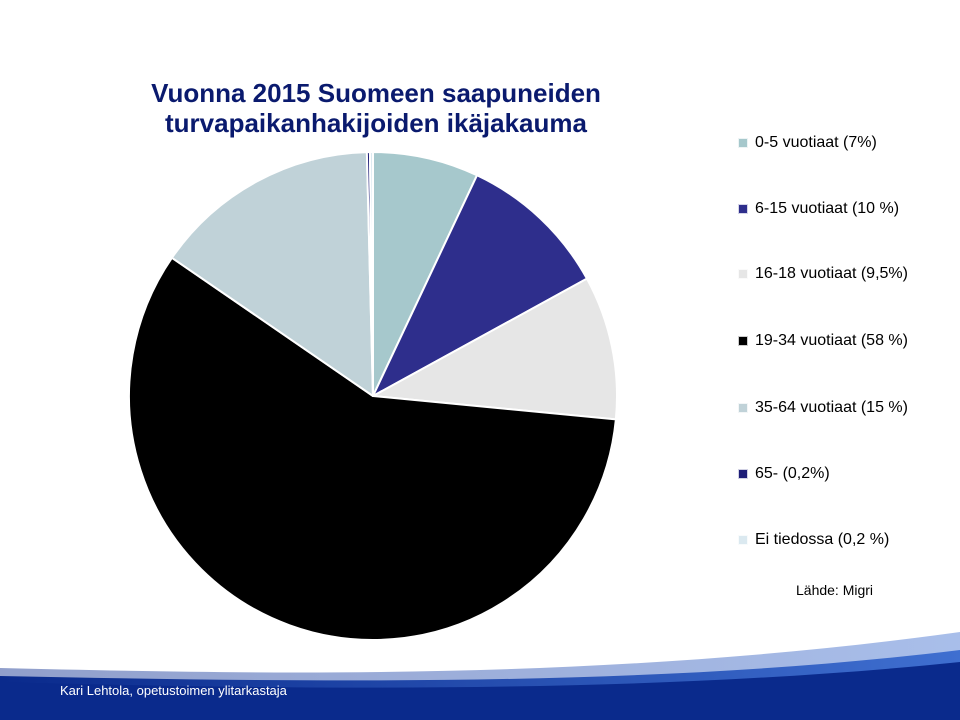  Describe the element at coordinates (822, 539) in the screenshot. I see `legend-label: Ei tiedossa (0,2 %)` at that location.